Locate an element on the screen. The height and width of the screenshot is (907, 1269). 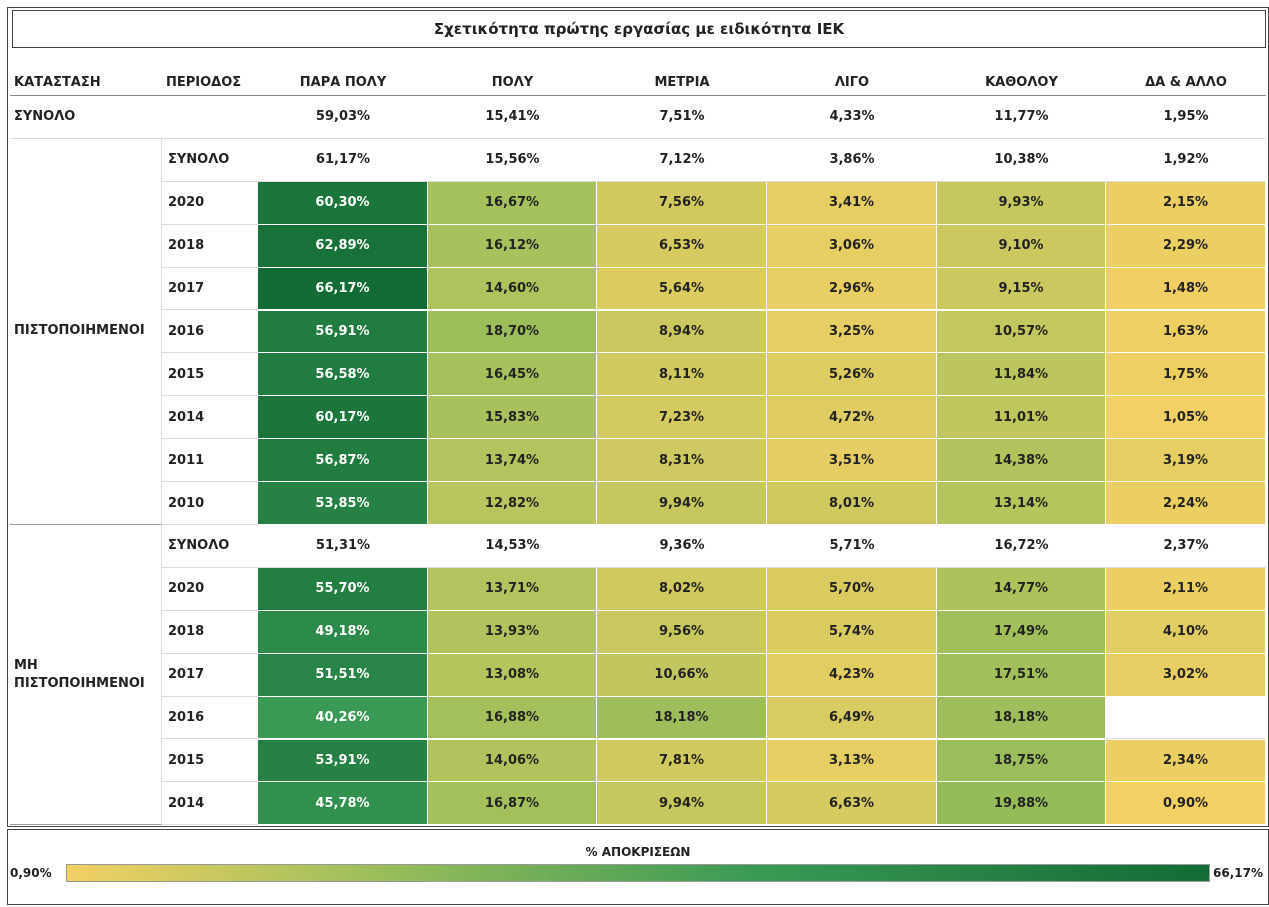
cell: 5,74% is located at coordinates (852, 632).